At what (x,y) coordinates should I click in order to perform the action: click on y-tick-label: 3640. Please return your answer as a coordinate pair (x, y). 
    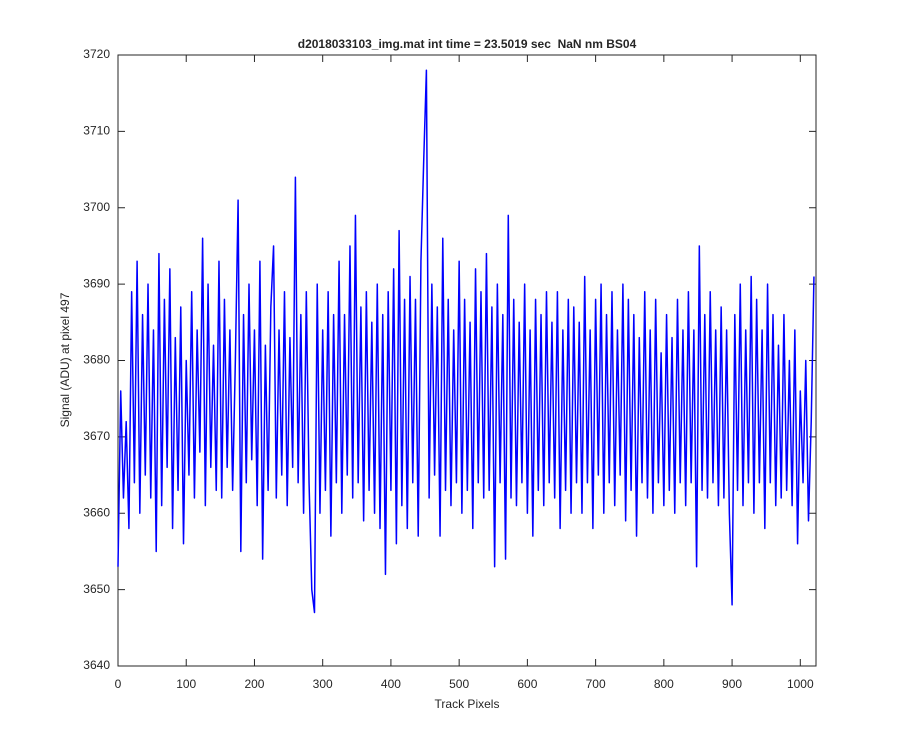
    Looking at the image, I should click on (96, 665).